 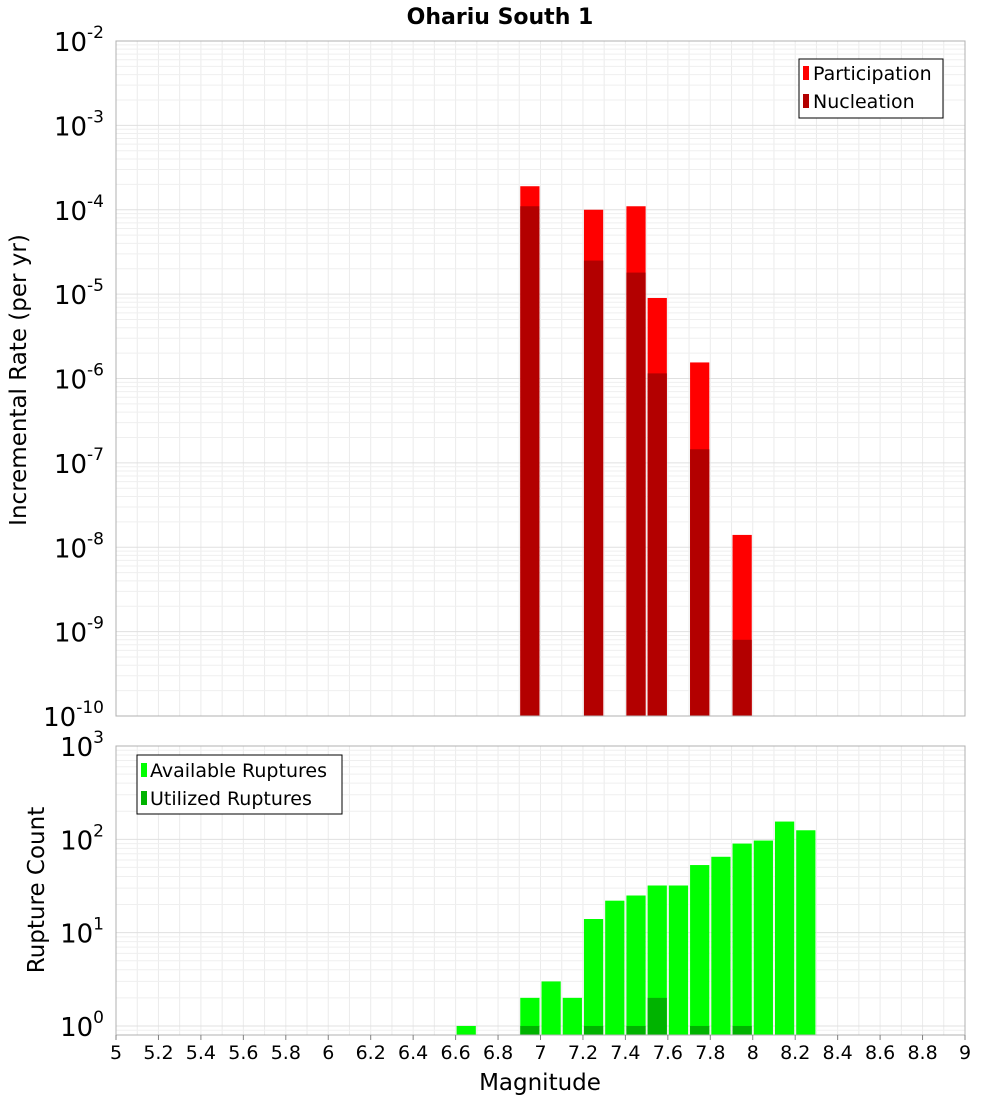 I want to click on count-y-tick-label: 10⁰, so click(x=82, y=1025).